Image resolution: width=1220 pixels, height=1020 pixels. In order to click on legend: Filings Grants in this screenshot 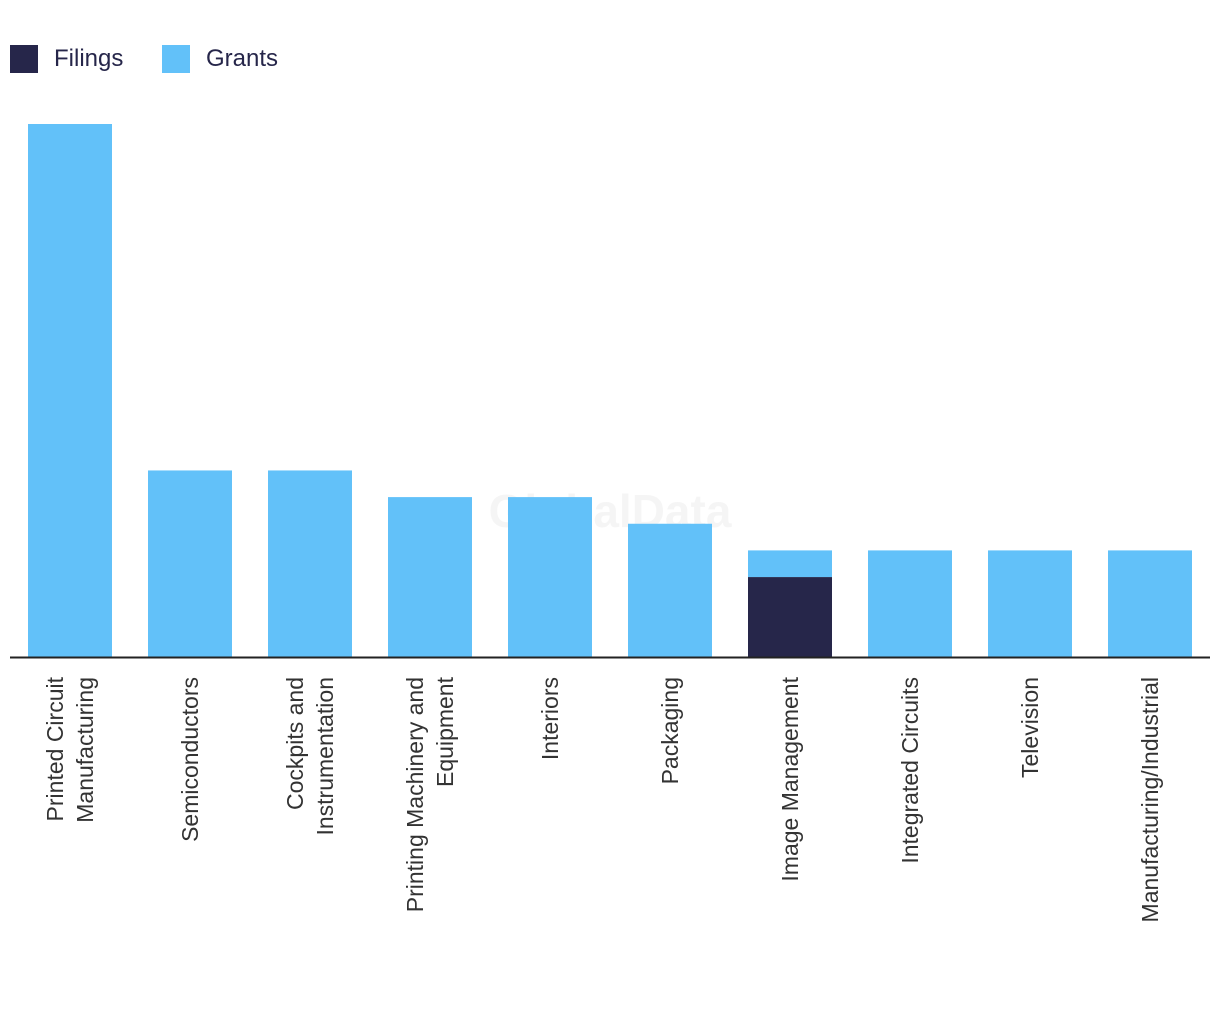, I will do `click(144, 59)`.